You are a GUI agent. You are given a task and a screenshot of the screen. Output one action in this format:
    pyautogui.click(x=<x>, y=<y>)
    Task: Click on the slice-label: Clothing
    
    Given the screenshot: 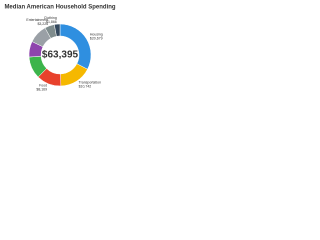 What is the action you would take?
    pyautogui.click(x=50, y=18)
    